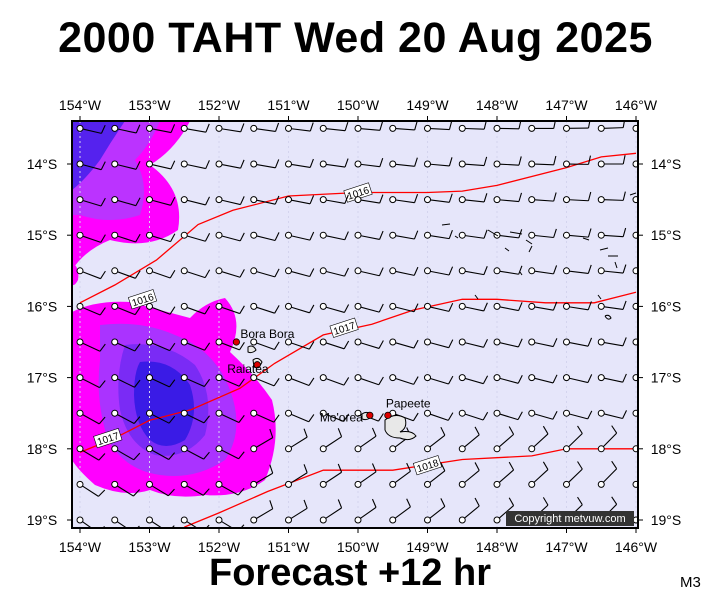  I want to click on lon-label-top: 151°W, so click(288, 105).